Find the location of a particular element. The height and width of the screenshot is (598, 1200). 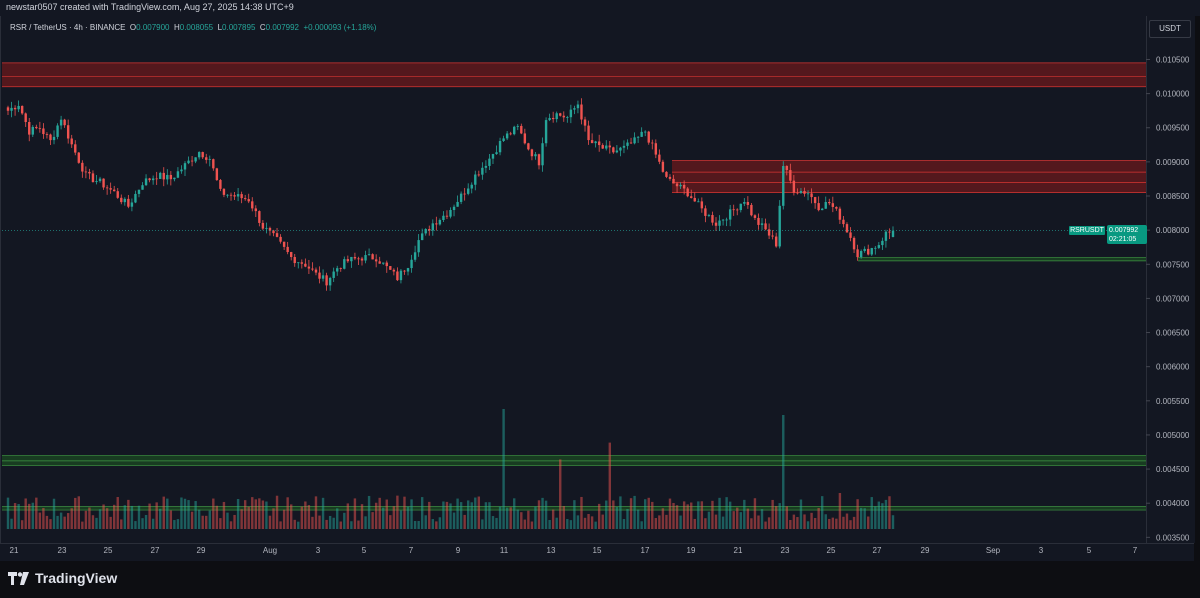

legend-low-label: L is located at coordinates (220, 27).